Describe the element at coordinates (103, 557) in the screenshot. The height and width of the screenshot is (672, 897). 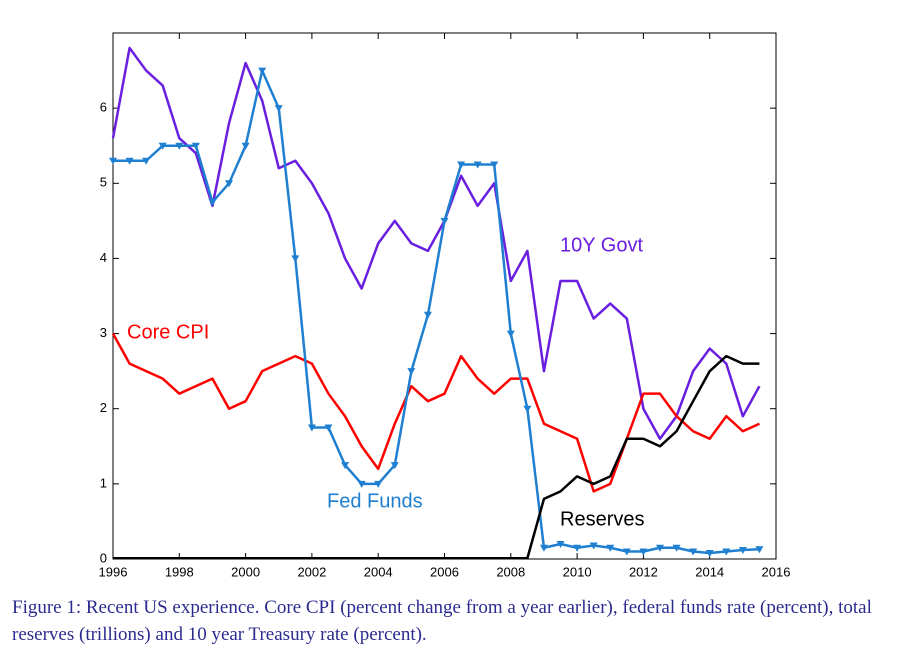
I see `y-tick-label: 0` at that location.